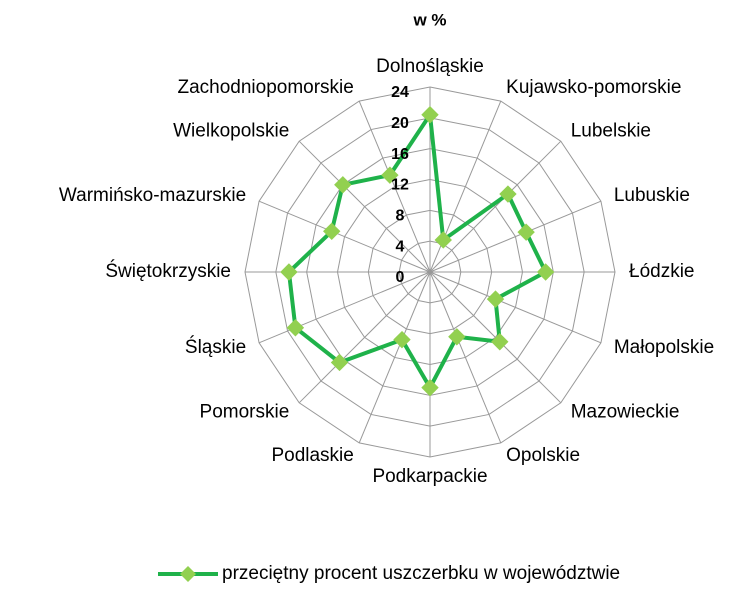 This screenshot has height=601, width=744. I want to click on legend-marker, so click(188, 574).